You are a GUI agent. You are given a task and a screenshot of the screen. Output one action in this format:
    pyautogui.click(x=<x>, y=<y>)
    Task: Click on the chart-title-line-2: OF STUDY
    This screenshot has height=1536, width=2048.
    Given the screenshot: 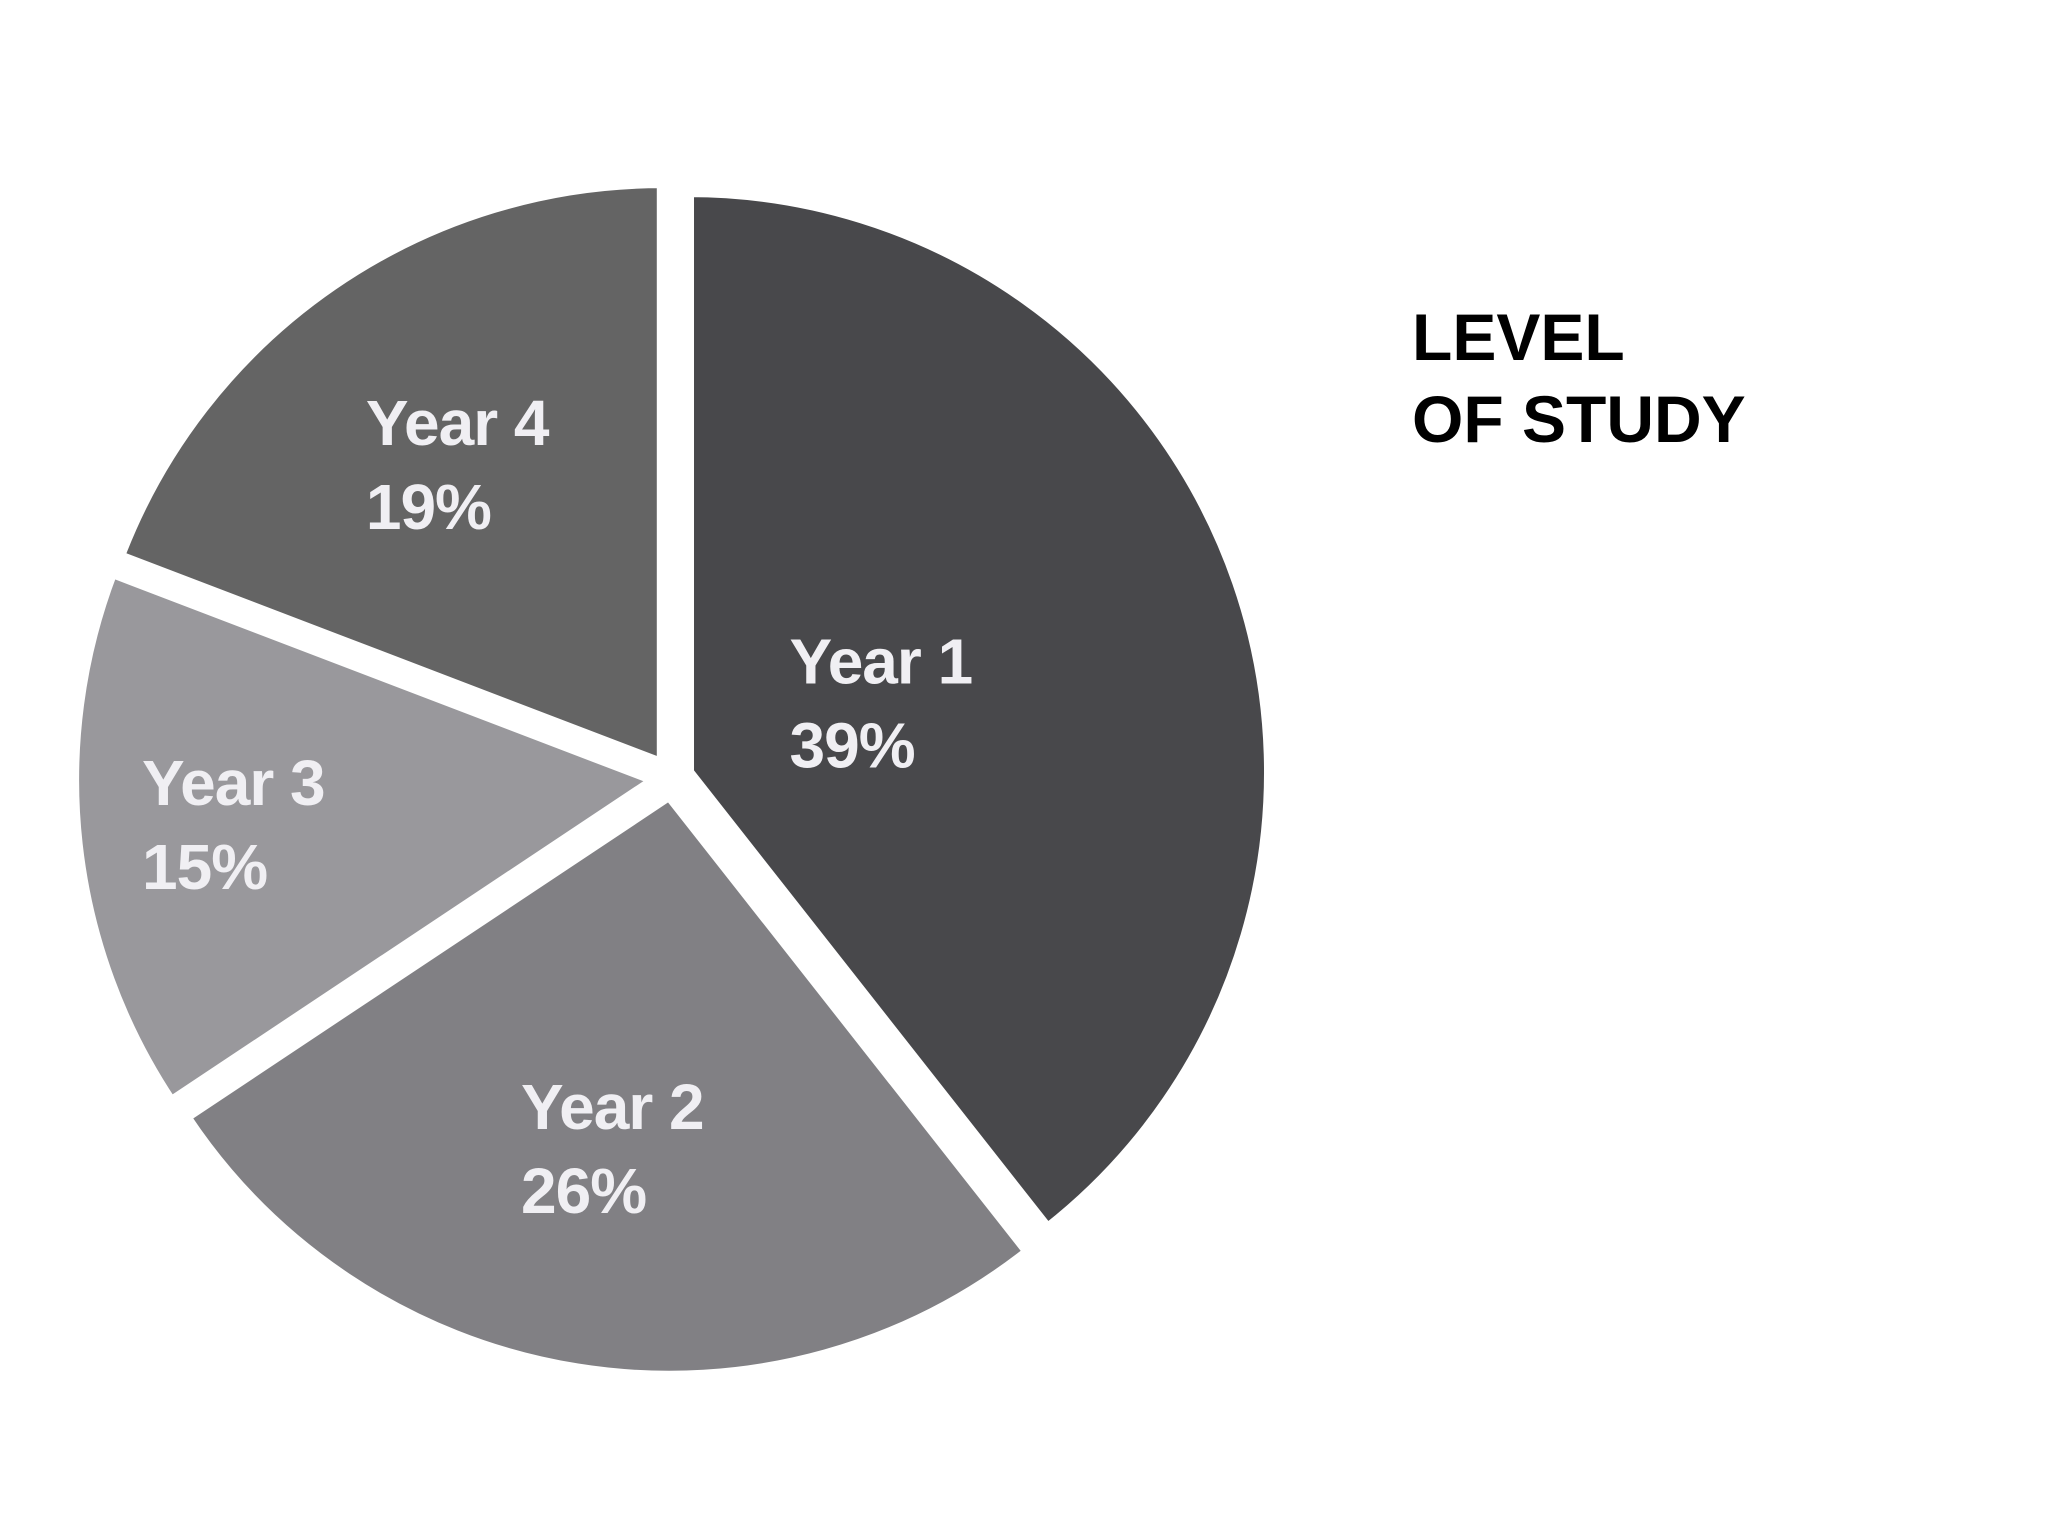 What is the action you would take?
    pyautogui.click(x=1579, y=419)
    